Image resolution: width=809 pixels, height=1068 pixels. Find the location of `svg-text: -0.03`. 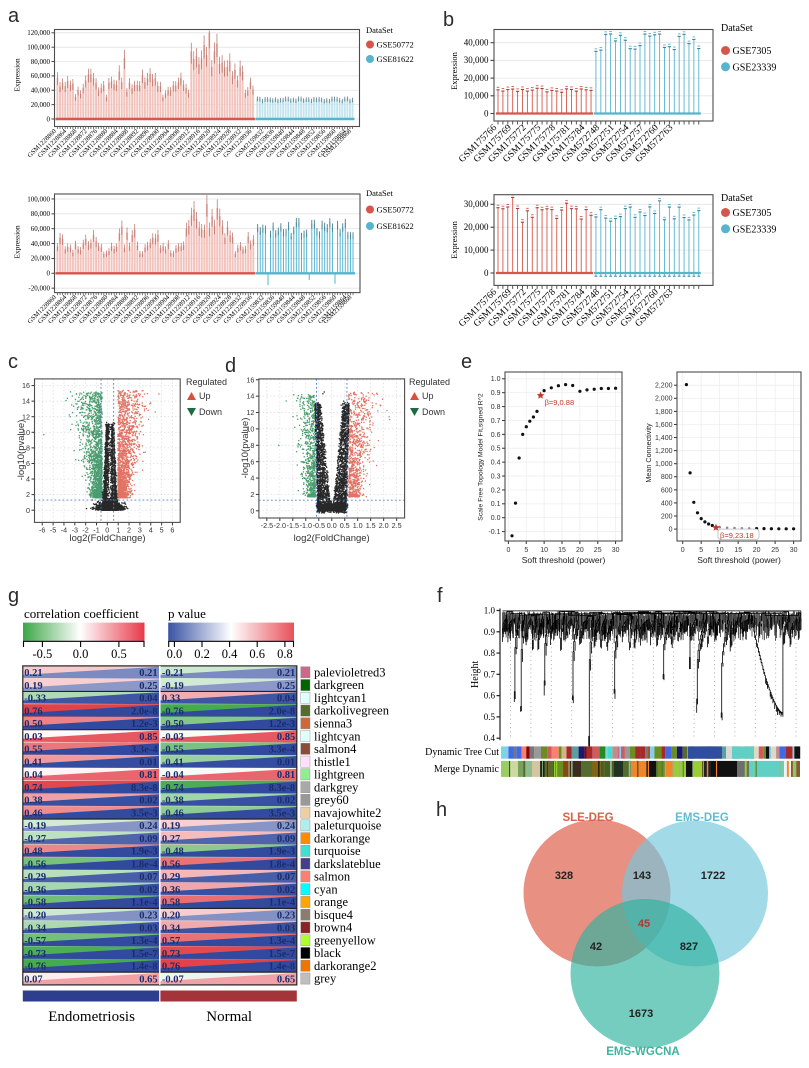

svg-text: -0.03 is located at coordinates (173, 737).